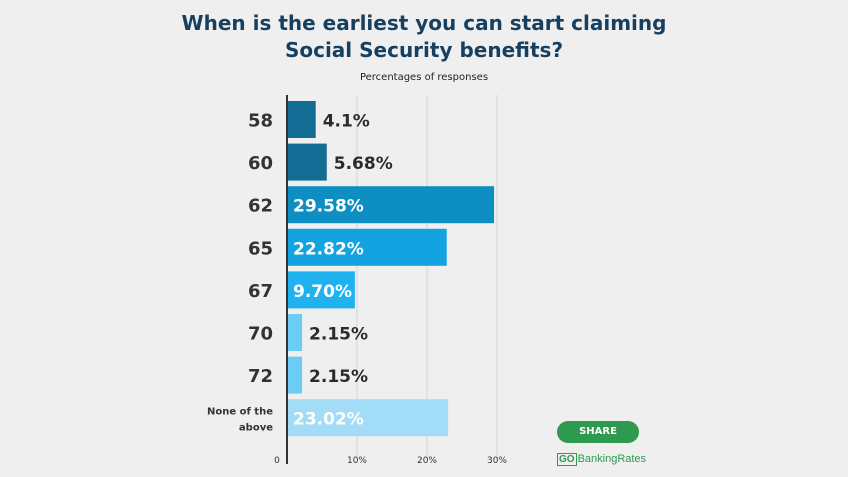  What do you see at coordinates (598, 432) in the screenshot?
I see `share-button: SHARE` at bounding box center [598, 432].